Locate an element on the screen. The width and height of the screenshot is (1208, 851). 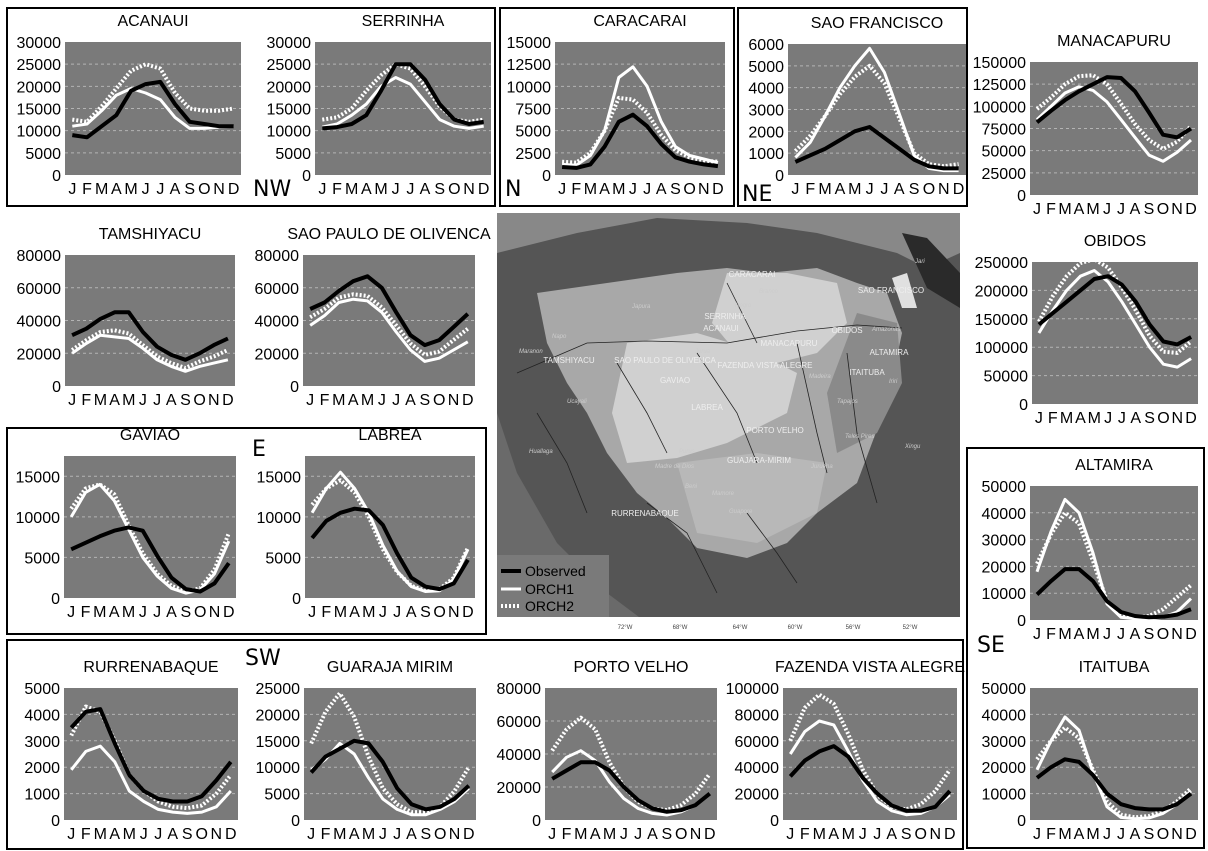
map-river-beni: Beni is located at coordinates (691, 487).